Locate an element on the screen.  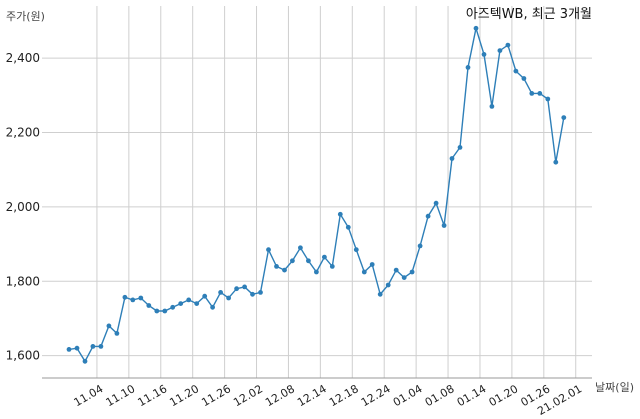
y-tick-label: 2,200 is located at coordinates (23, 132).